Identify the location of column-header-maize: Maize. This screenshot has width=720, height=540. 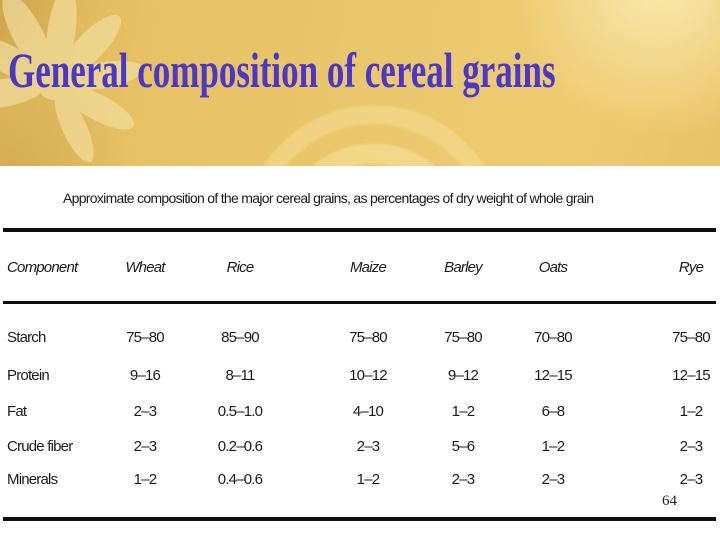
(368, 267).